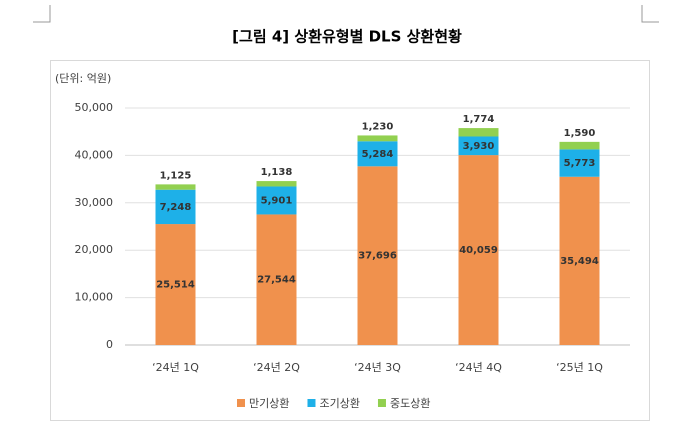 This screenshot has height=435, width=675. What do you see at coordinates (94, 297) in the screenshot?
I see `y-tick-label: 10,000` at bounding box center [94, 297].